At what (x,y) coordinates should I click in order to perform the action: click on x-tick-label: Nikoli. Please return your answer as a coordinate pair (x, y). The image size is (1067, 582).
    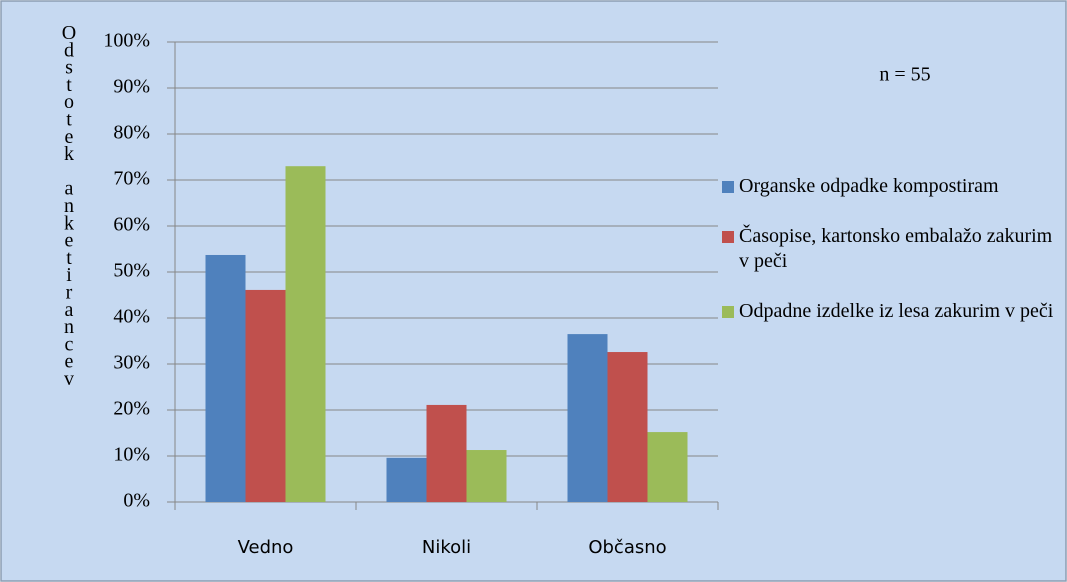
    Looking at the image, I should click on (446, 547).